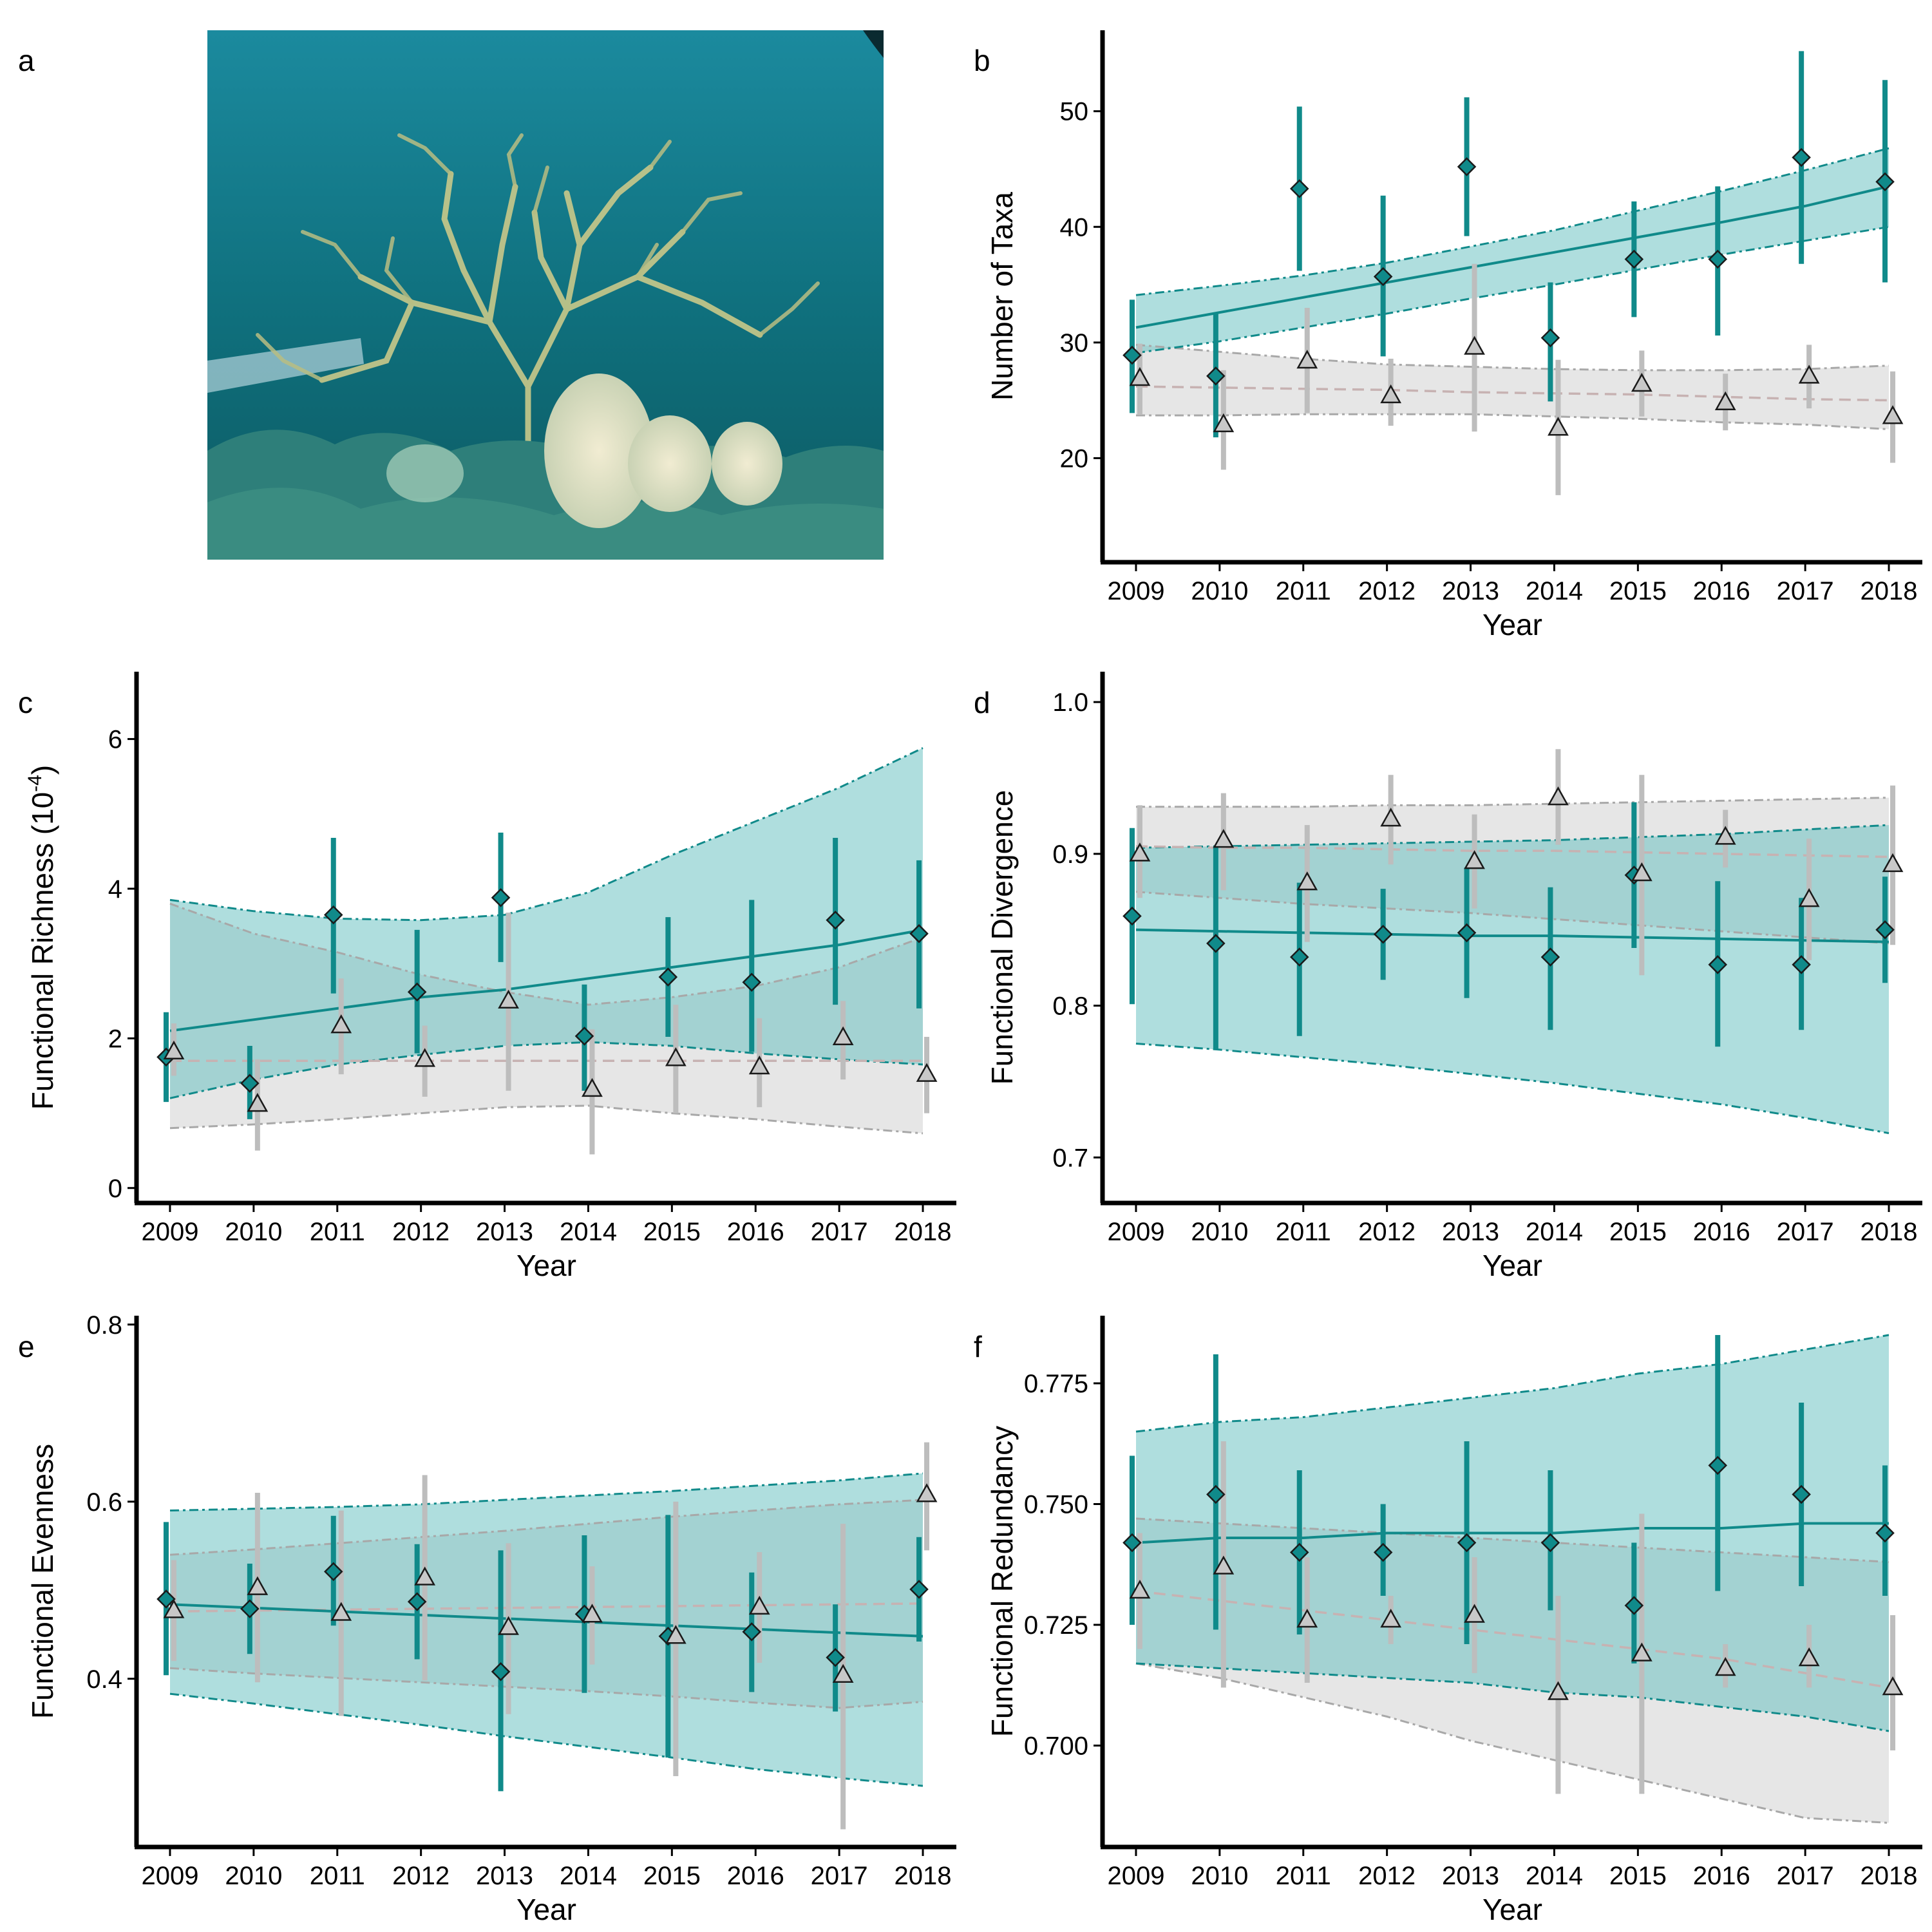 The width and height of the screenshot is (1932, 1932). What do you see at coordinates (115, 740) in the screenshot?
I see `y-tick-label: 6` at bounding box center [115, 740].